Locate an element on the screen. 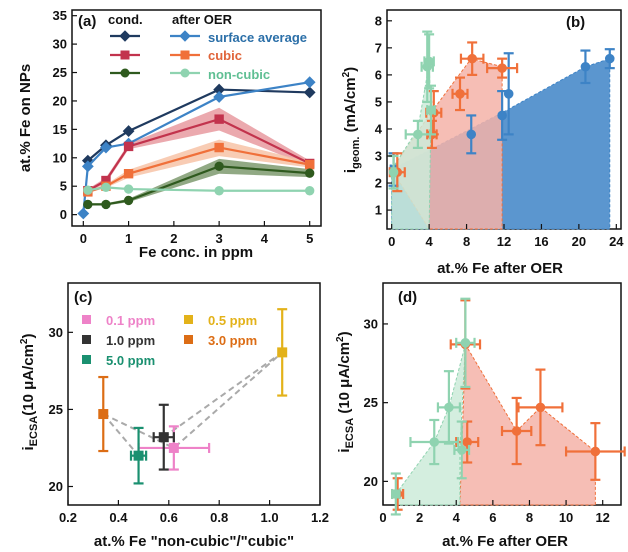 The height and width of the screenshot is (552, 628). panel-d-plot is located at coordinates (508, 406).